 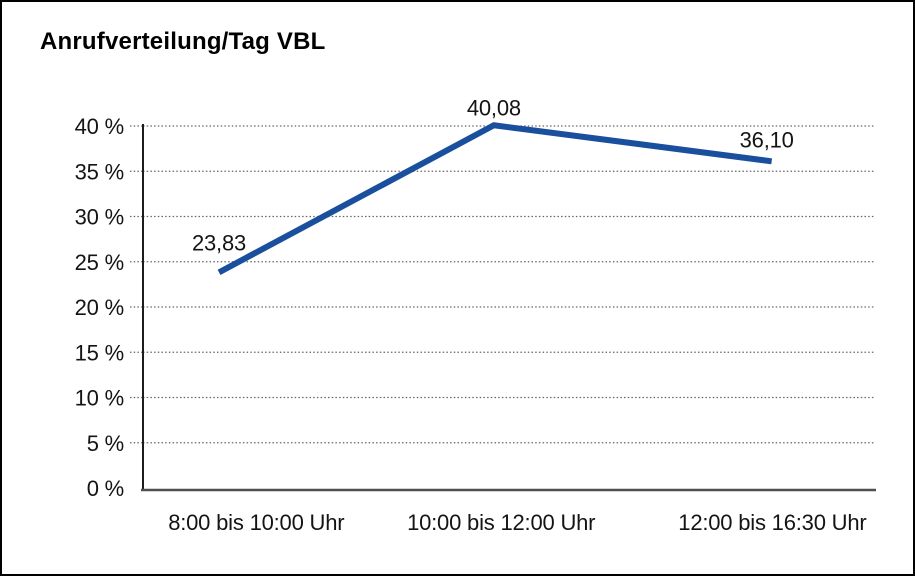 I want to click on x-category-label: 12:00 bis 16:30 Uhr, so click(x=772, y=522).